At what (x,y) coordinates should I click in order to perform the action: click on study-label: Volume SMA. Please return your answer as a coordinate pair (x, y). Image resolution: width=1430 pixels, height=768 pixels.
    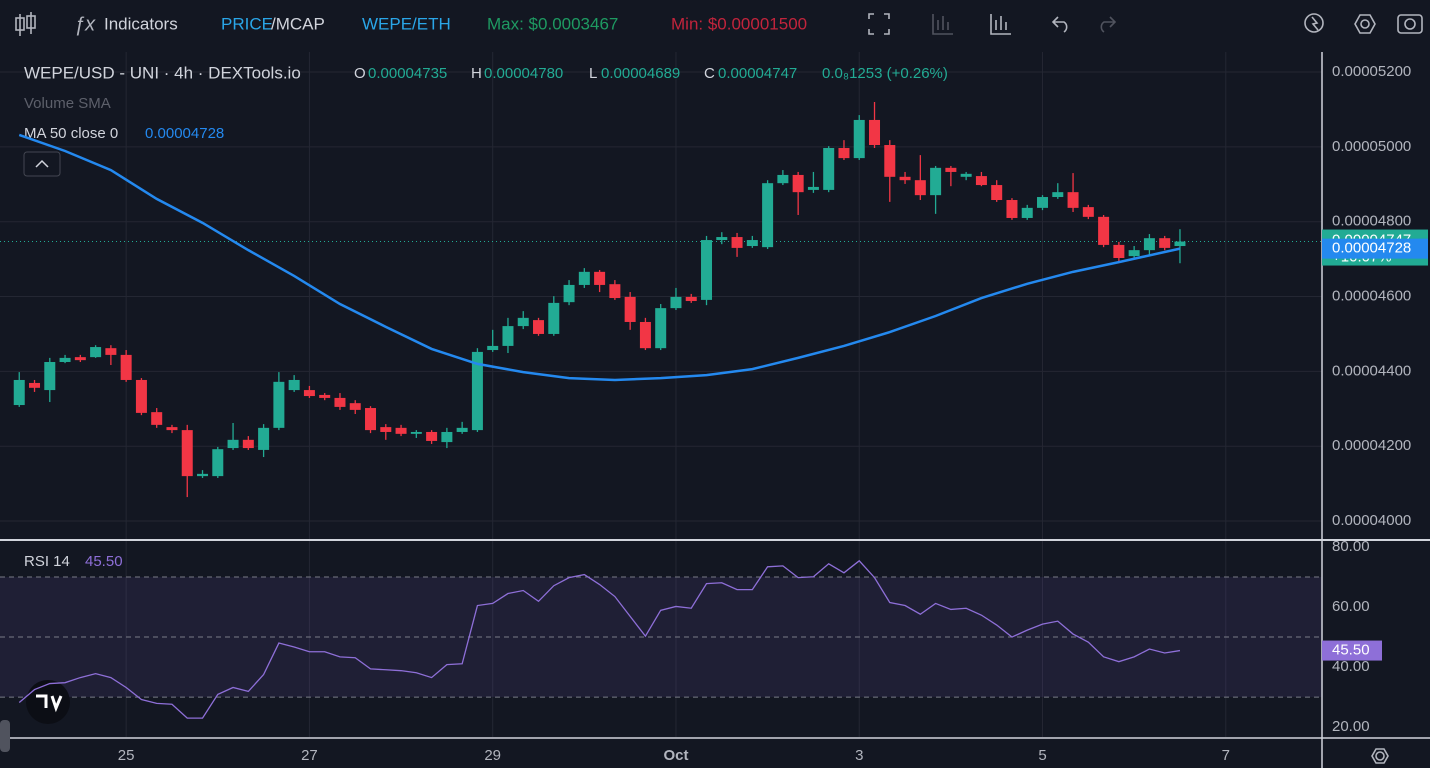
    Looking at the image, I should click on (67, 103).